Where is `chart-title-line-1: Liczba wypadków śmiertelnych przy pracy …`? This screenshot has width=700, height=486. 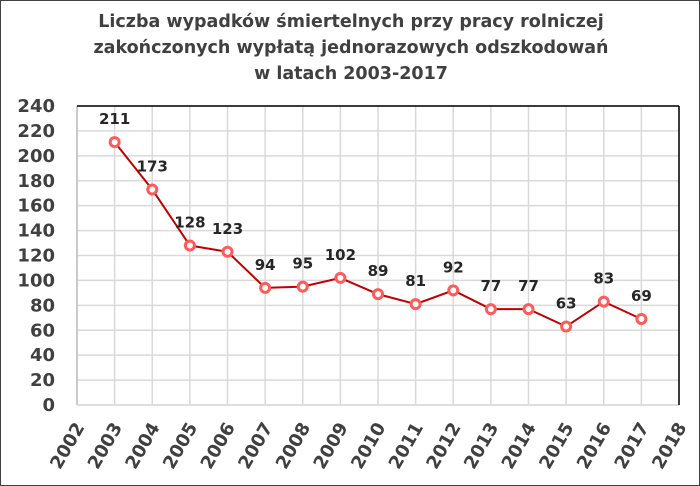
chart-title-line-1: Liczba wypadków śmiertelnych przy pracy … is located at coordinates (351, 22).